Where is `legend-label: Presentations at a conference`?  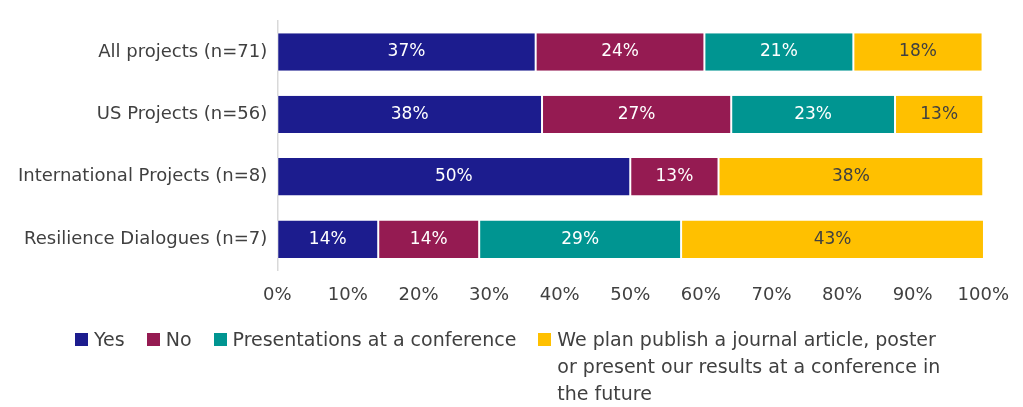
legend-label: Presentations at a conference is located at coordinates (374, 339).